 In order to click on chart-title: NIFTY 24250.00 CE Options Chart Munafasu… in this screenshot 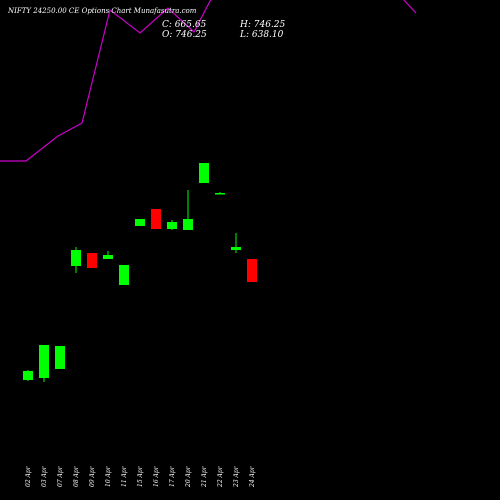, I will do `click(102, 11)`.